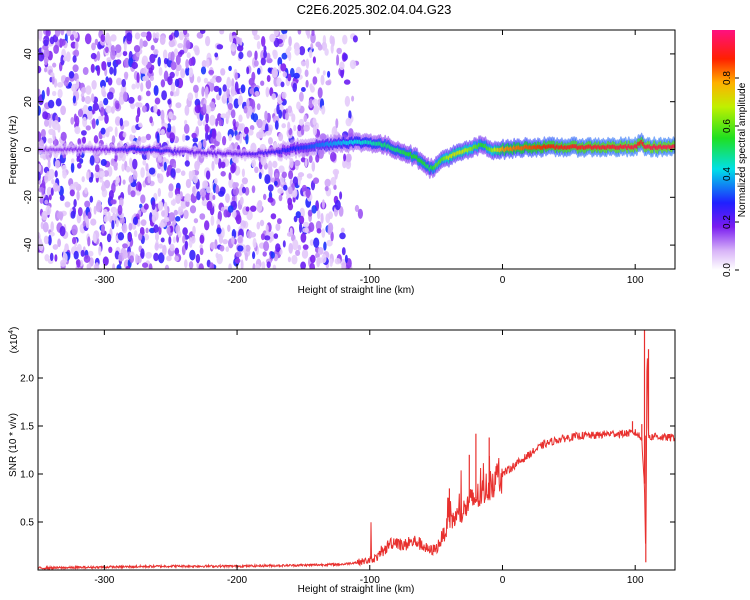 Image resolution: width=750 pixels, height=600 pixels. What do you see at coordinates (14, 340) in the screenshot?
I see `svg-text: (x104)` at bounding box center [14, 340].